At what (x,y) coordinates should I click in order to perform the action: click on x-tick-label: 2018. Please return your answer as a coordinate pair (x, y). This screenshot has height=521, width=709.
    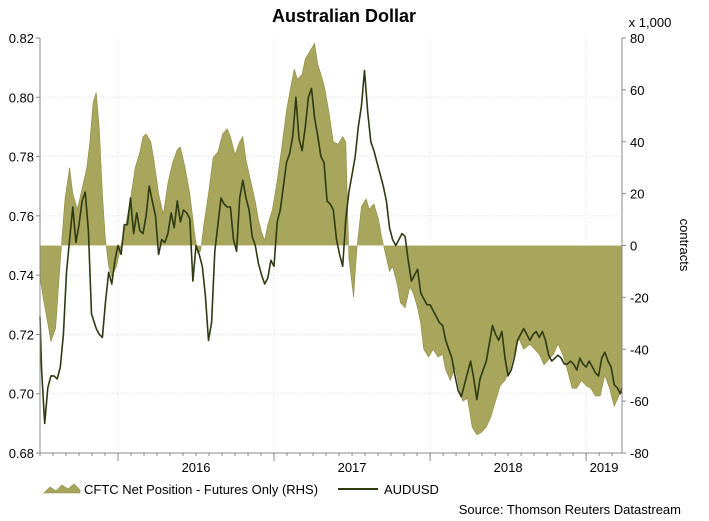
    Looking at the image, I should click on (508, 467).